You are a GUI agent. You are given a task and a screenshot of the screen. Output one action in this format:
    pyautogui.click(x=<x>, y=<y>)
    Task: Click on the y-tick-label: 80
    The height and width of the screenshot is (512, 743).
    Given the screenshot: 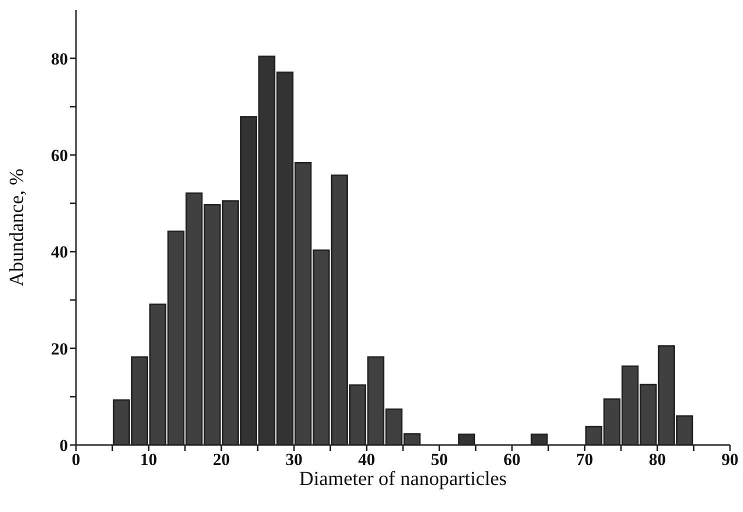 What is the action you would take?
    pyautogui.click(x=59, y=58)
    